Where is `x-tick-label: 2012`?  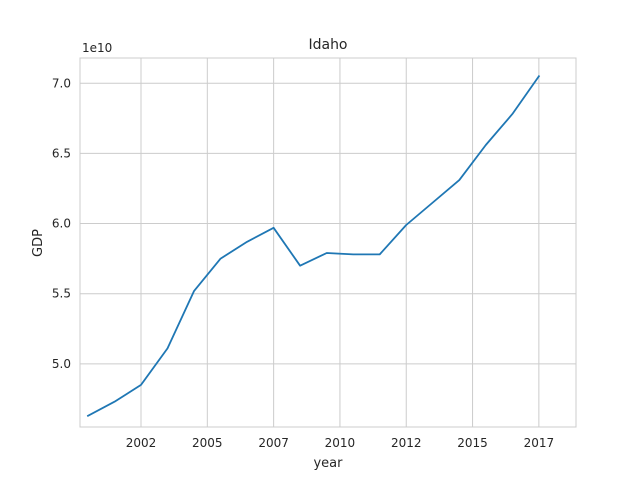 x-tick-label: 2012 is located at coordinates (406, 443).